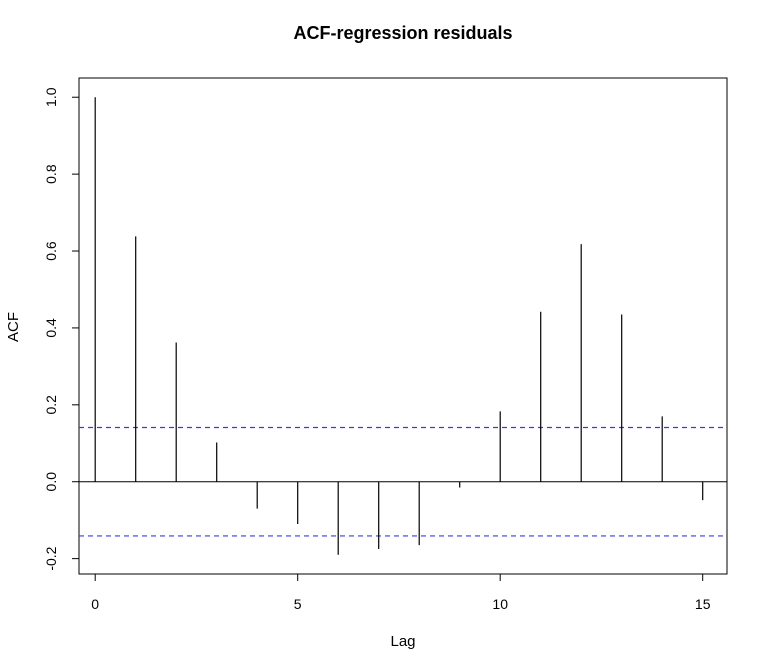 Image resolution: width=768 pixels, height=672 pixels. I want to click on x-axis-label: Lag, so click(402, 641).